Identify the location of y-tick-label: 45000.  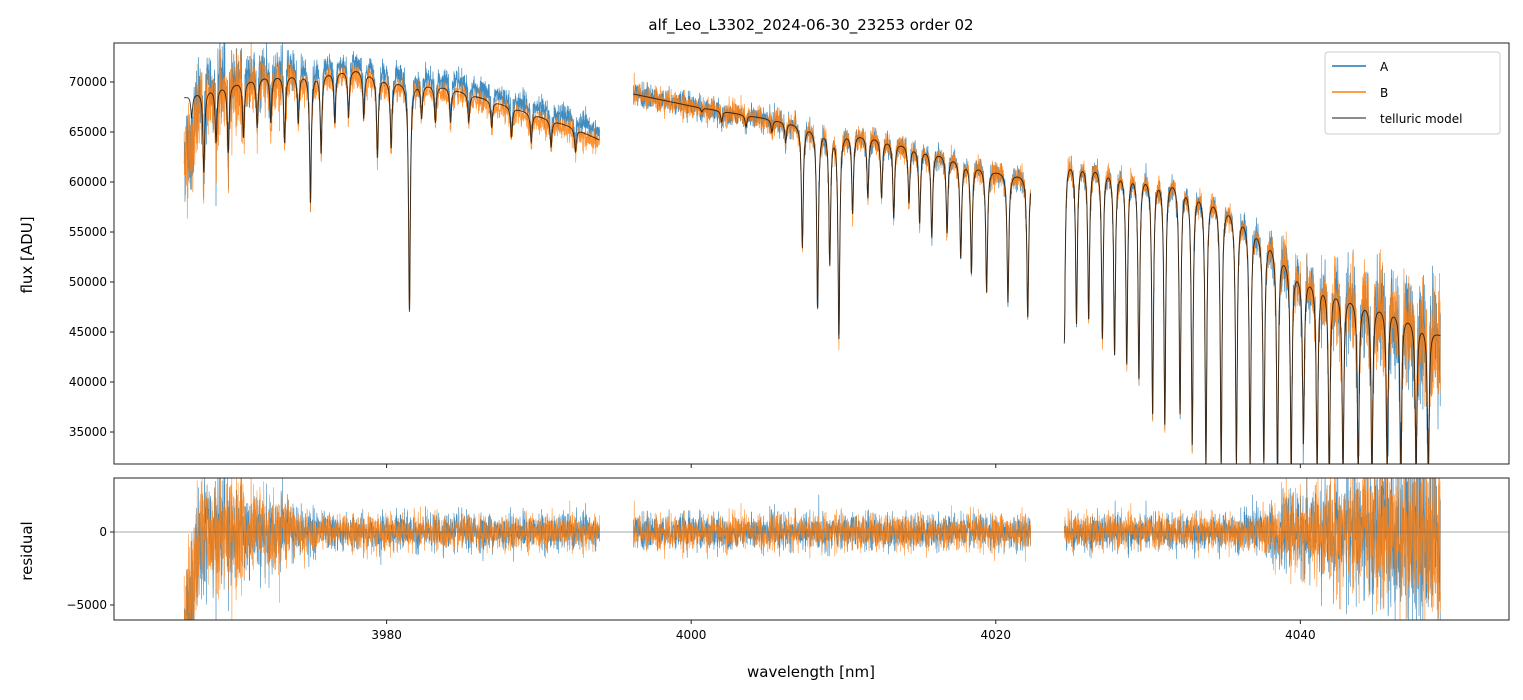
(88, 332).